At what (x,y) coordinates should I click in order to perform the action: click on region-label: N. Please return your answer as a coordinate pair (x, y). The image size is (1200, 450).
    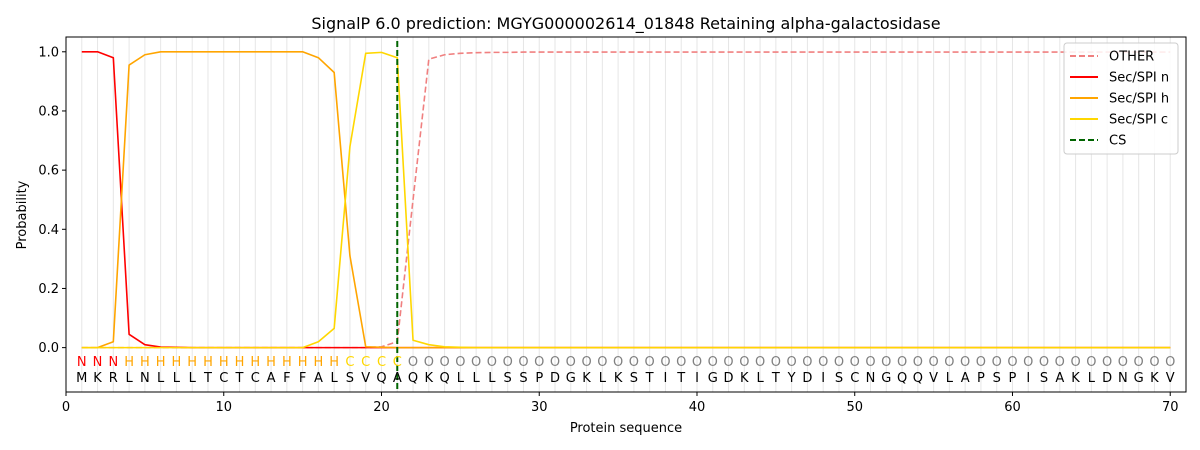
    Looking at the image, I should click on (113, 362).